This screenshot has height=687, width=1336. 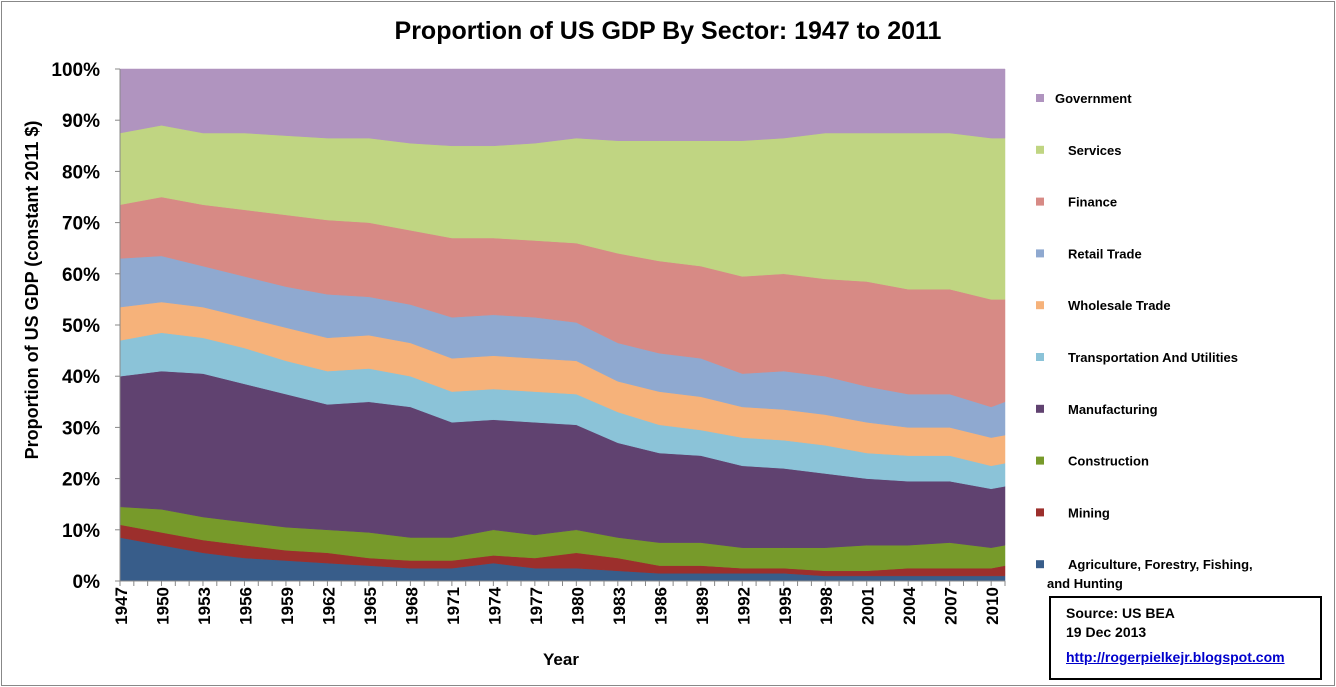 I want to click on x-tick-label: 1974, so click(x=494, y=605).